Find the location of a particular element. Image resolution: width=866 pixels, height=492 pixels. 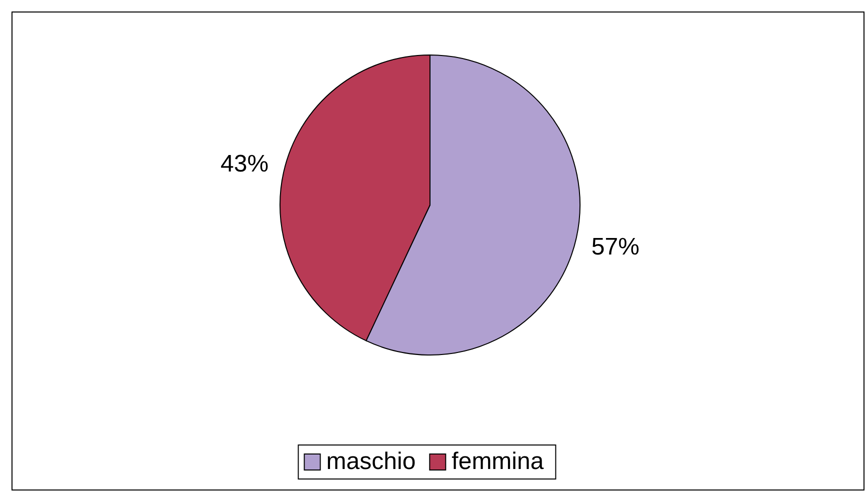

data-label: 43% is located at coordinates (244, 164).